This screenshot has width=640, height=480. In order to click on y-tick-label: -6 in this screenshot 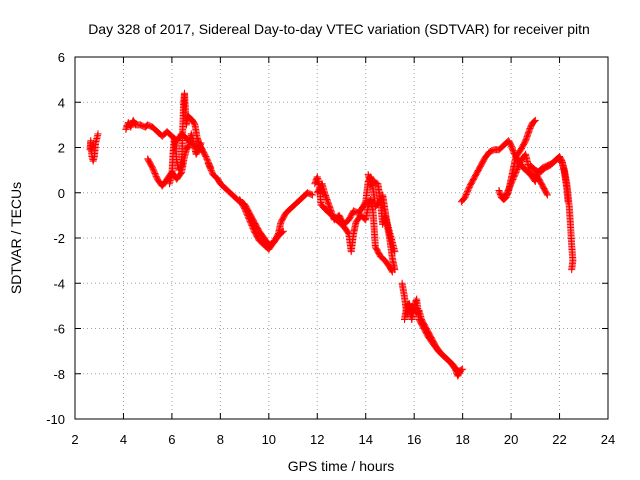, I will do `click(59, 329)`.